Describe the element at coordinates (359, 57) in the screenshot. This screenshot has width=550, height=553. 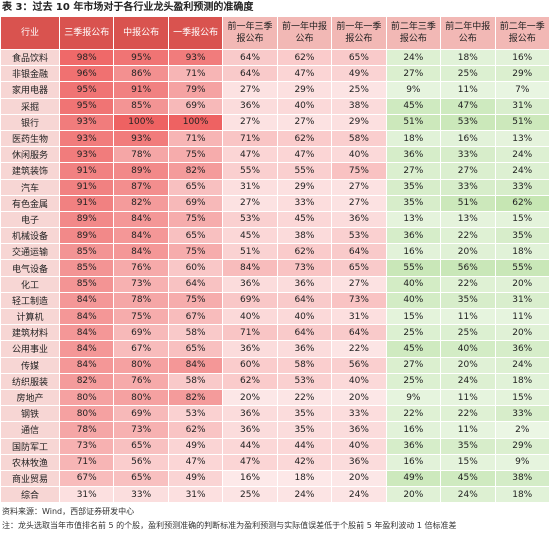
I see `value-cell: 65%` at that location.